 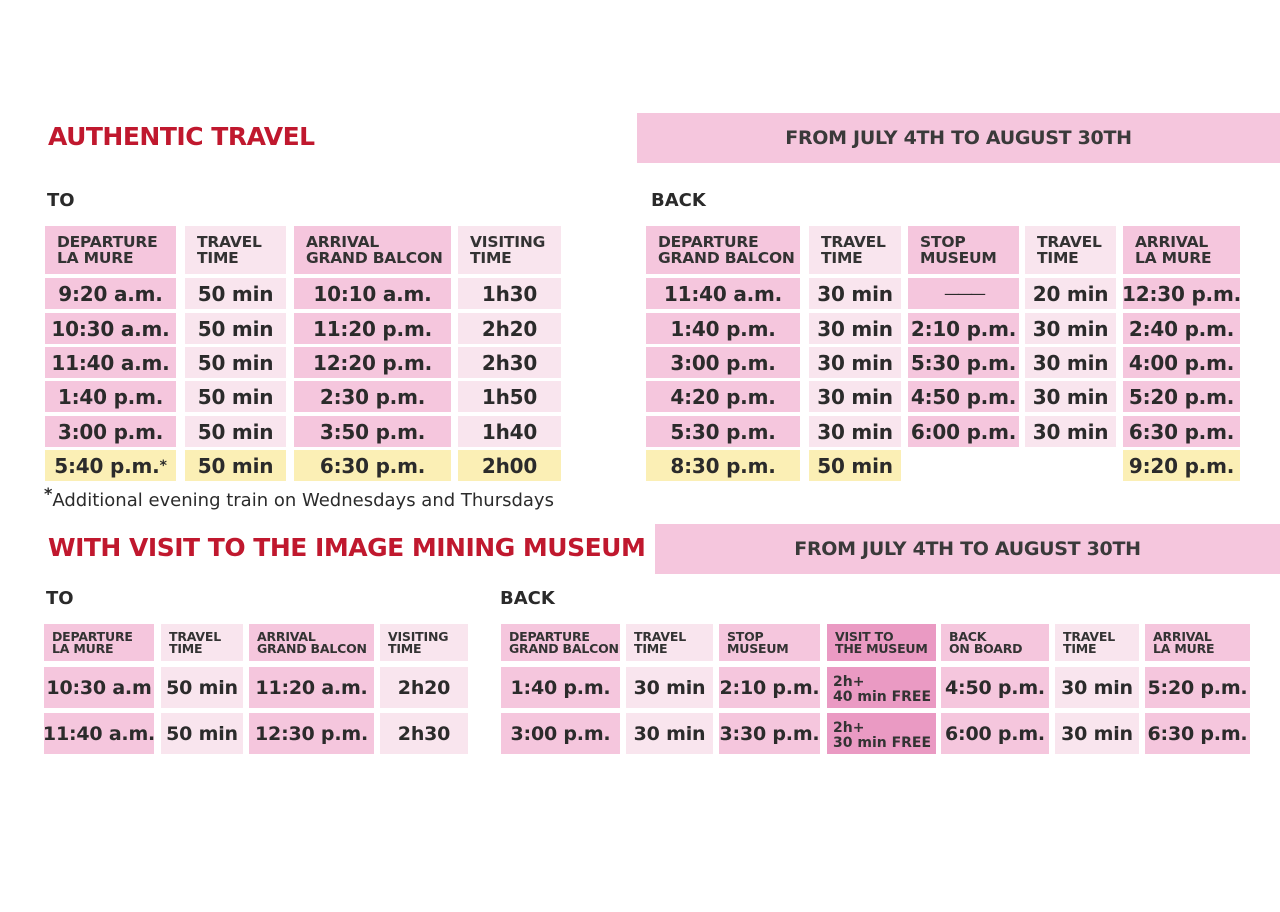 I want to click on section2-back-cell: 4:50 p.m., so click(x=995, y=687).